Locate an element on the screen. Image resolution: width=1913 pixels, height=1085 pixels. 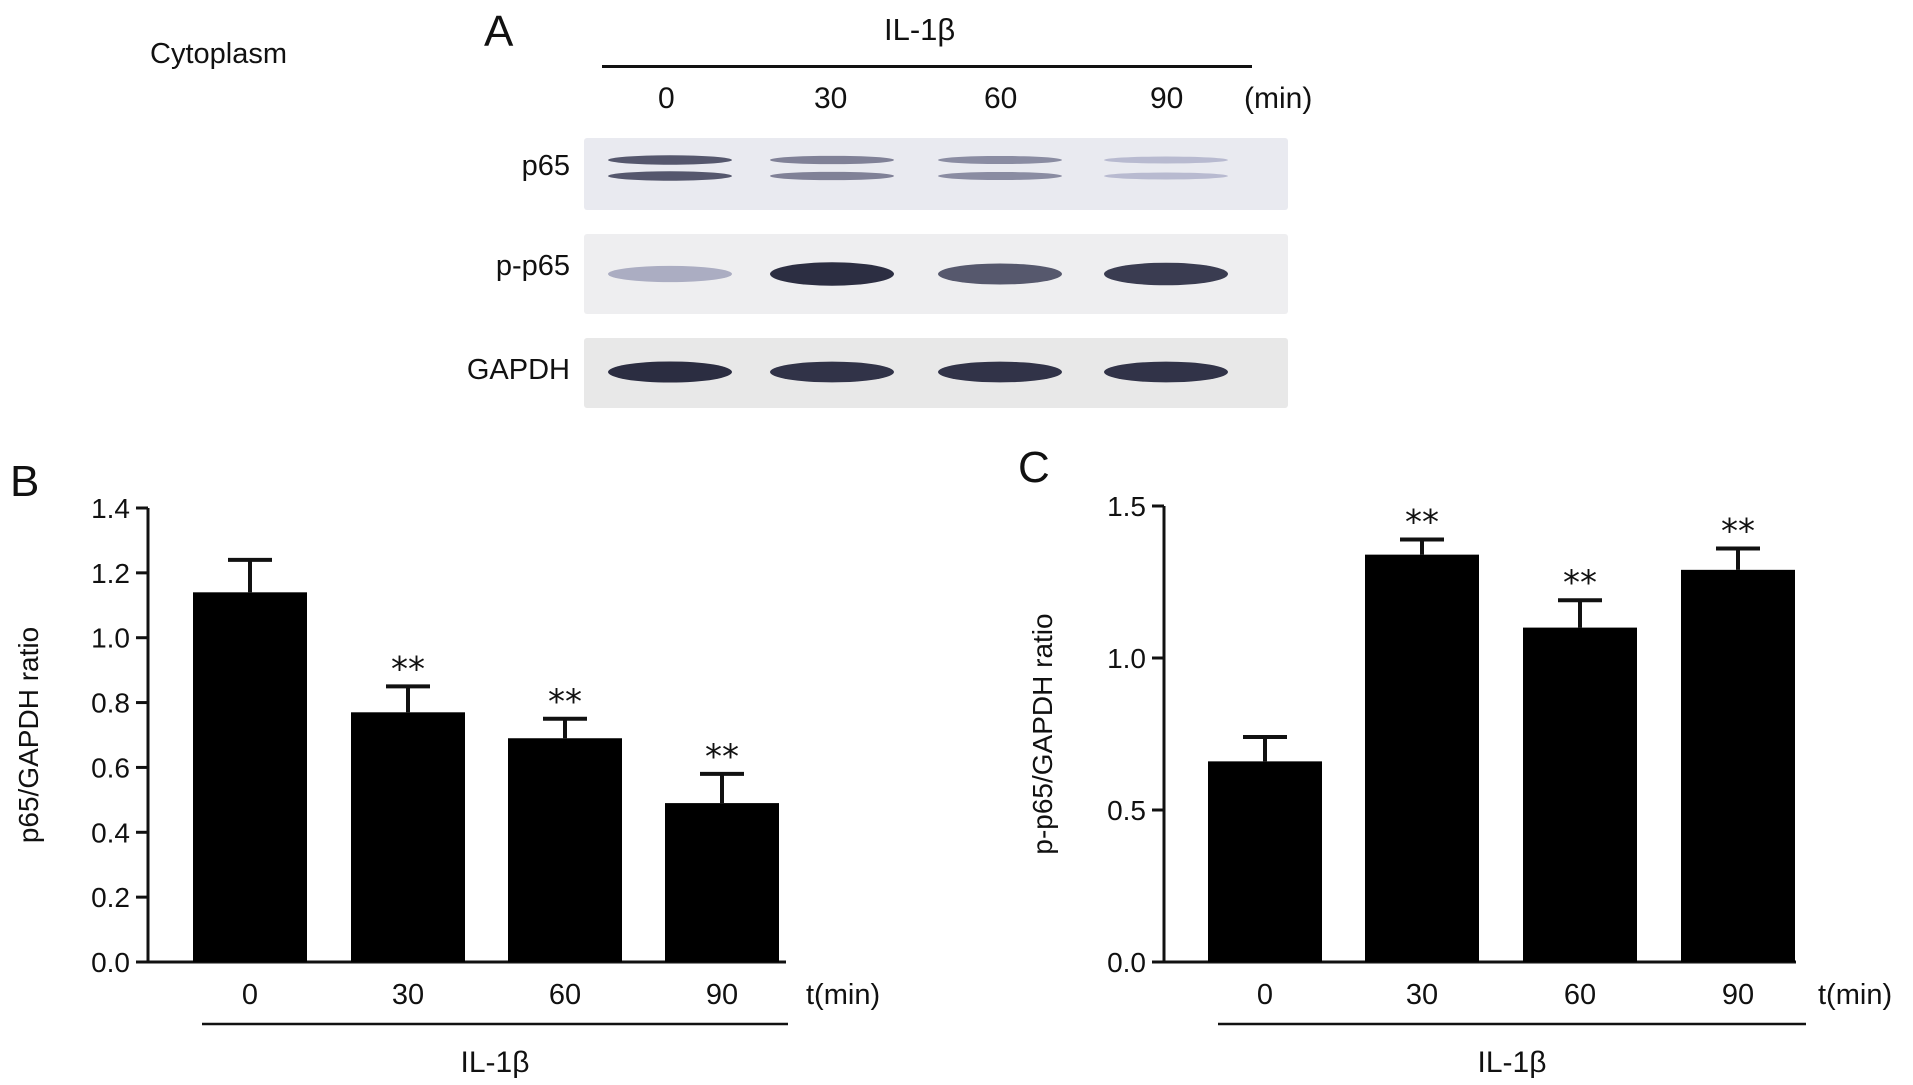
blot-treatment-line is located at coordinates (927, 66).